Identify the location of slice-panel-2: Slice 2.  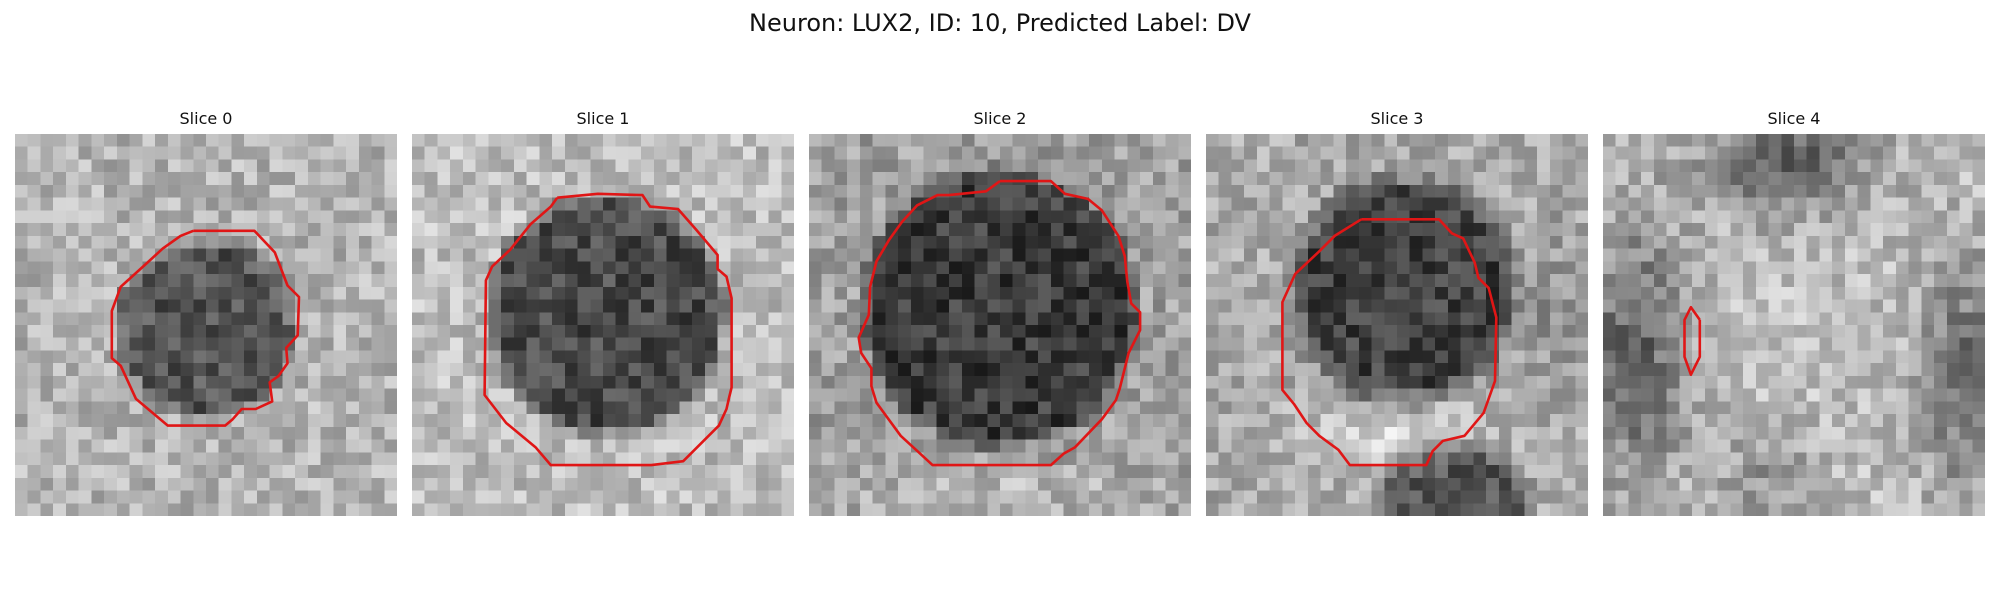
(1000, 313).